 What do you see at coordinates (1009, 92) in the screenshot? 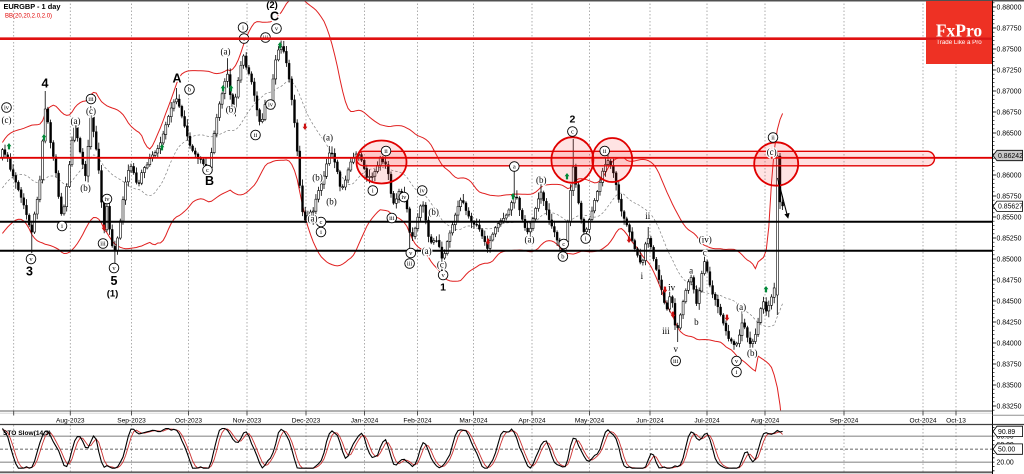
I see `svg-text: 0.87000` at bounding box center [1009, 92].